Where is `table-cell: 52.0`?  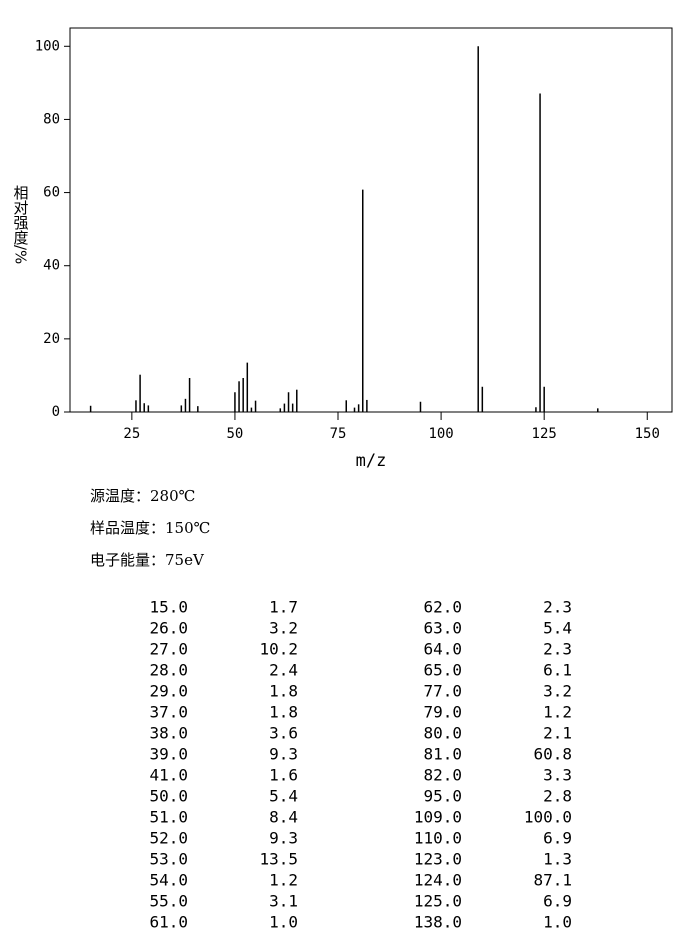
table-cell: 52.0 is located at coordinates (168, 838).